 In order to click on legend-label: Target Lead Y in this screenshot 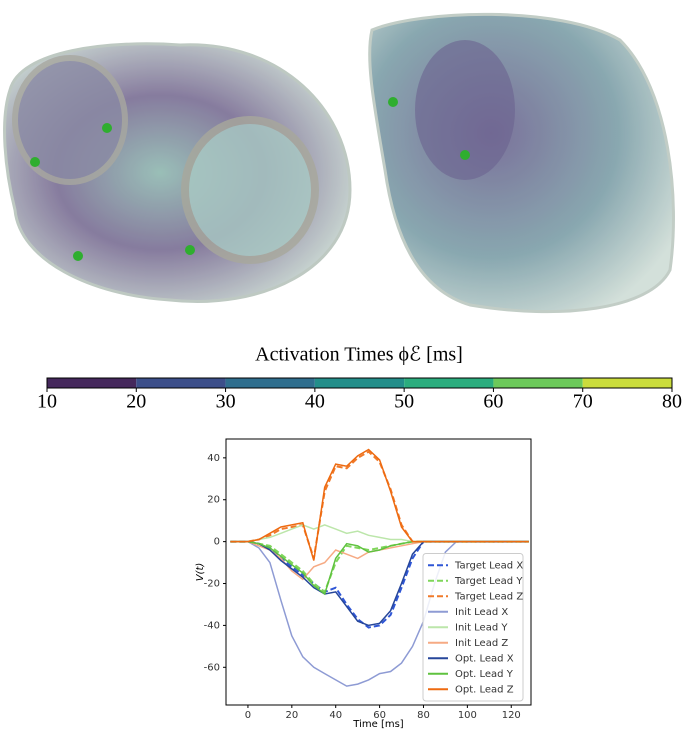, I will do `click(488, 581)`.